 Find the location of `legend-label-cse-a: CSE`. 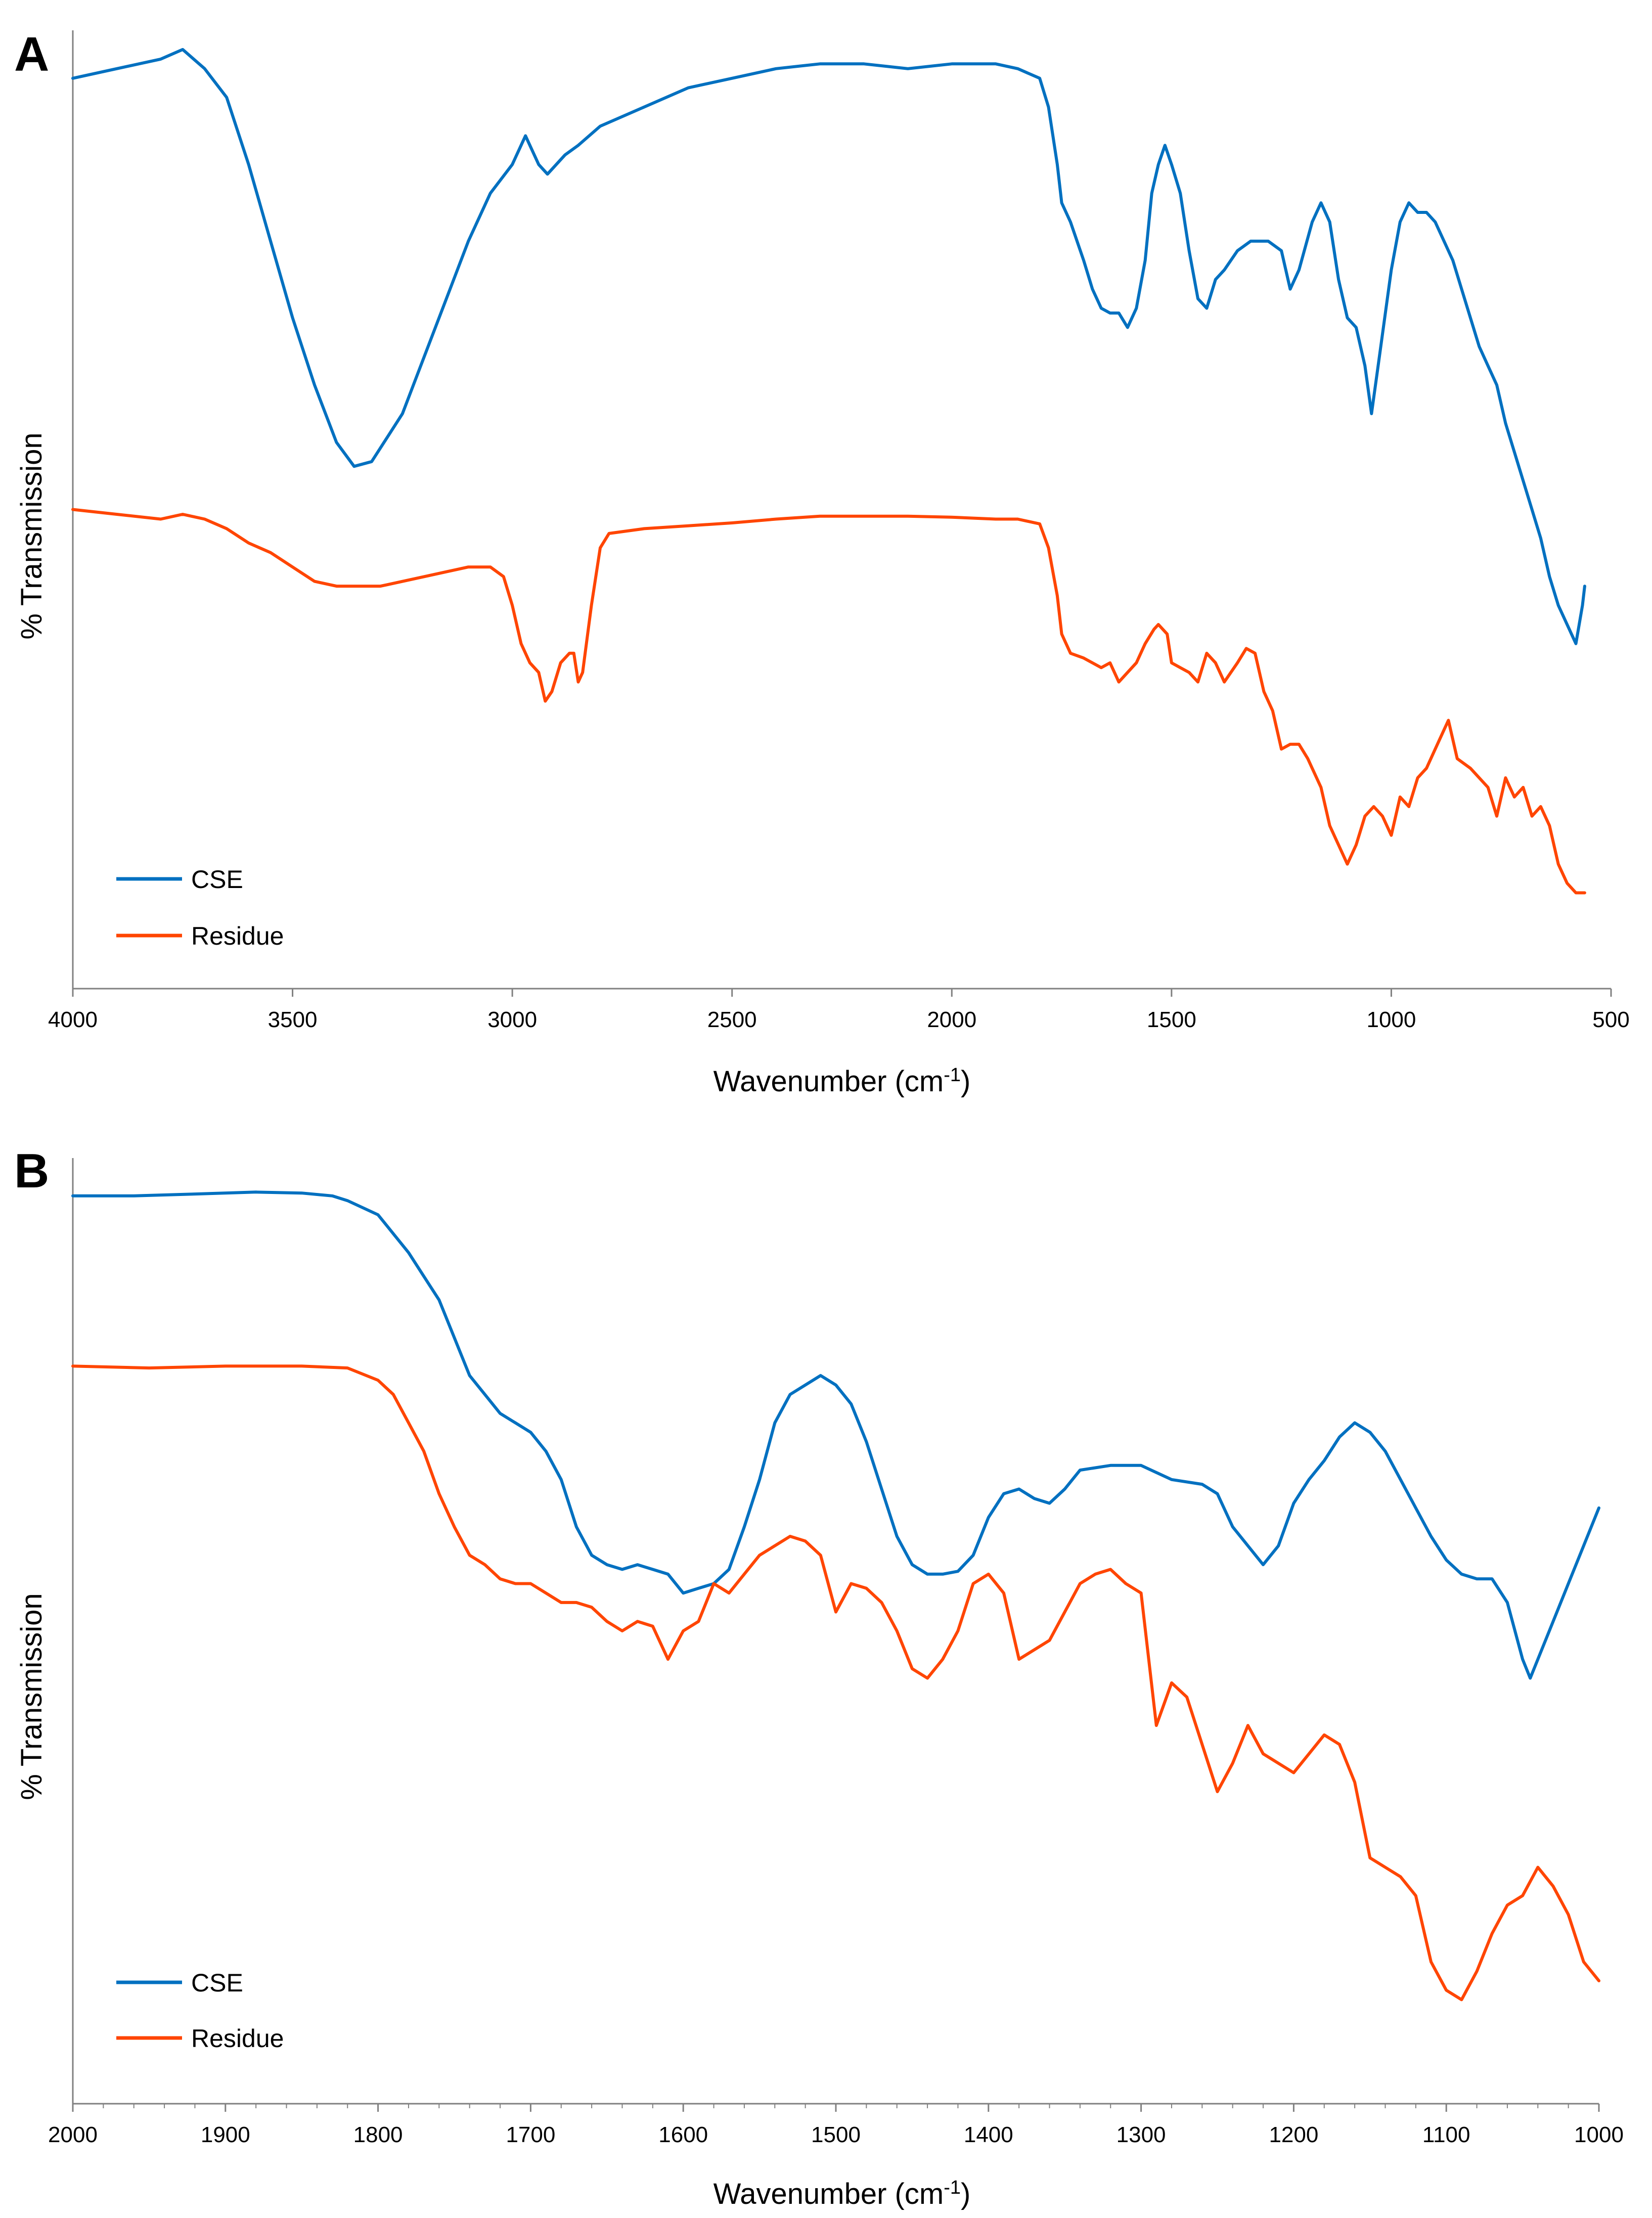

legend-label-cse-a: CSE is located at coordinates (217, 879).